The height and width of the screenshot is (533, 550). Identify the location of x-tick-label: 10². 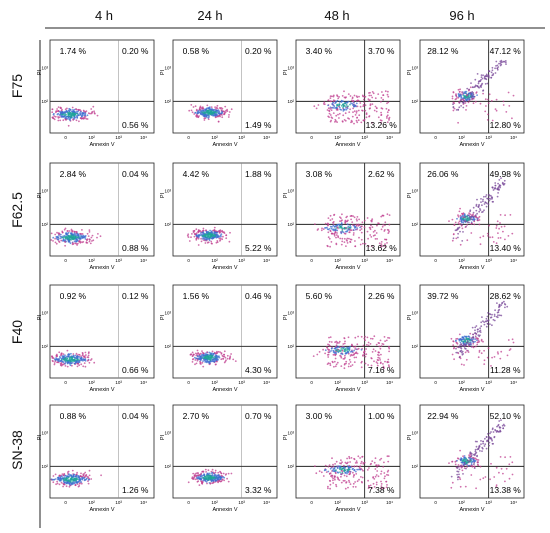
(337, 260).